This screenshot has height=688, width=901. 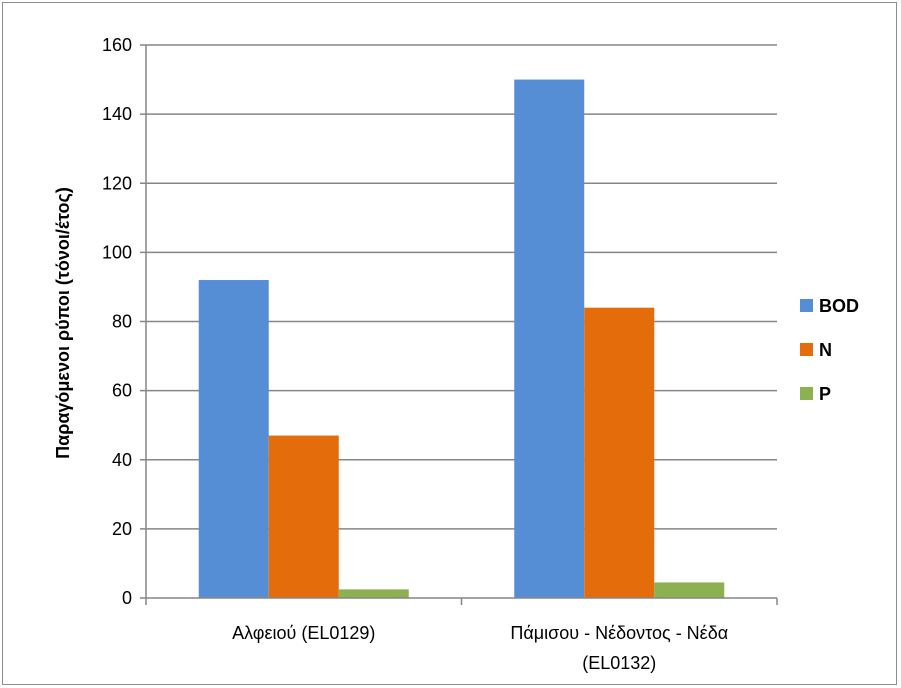 What do you see at coordinates (122, 391) in the screenshot?
I see `y-tick-label: 60` at bounding box center [122, 391].